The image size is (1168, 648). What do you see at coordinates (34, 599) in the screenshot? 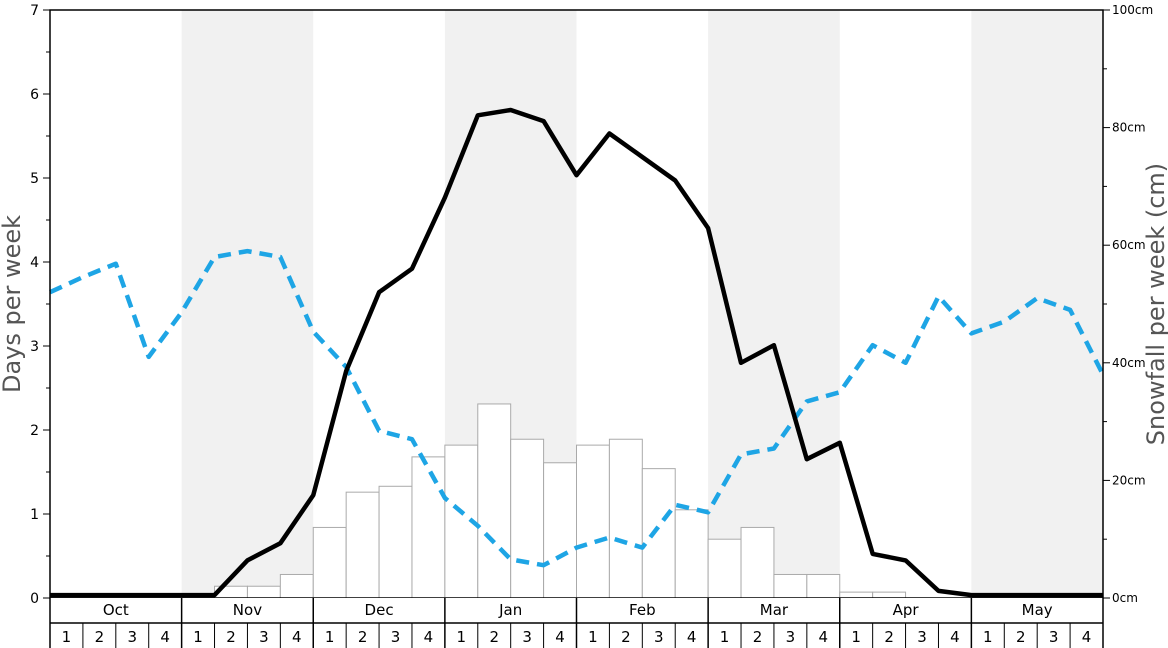
I see `left-tick-label: 0` at bounding box center [34, 599].